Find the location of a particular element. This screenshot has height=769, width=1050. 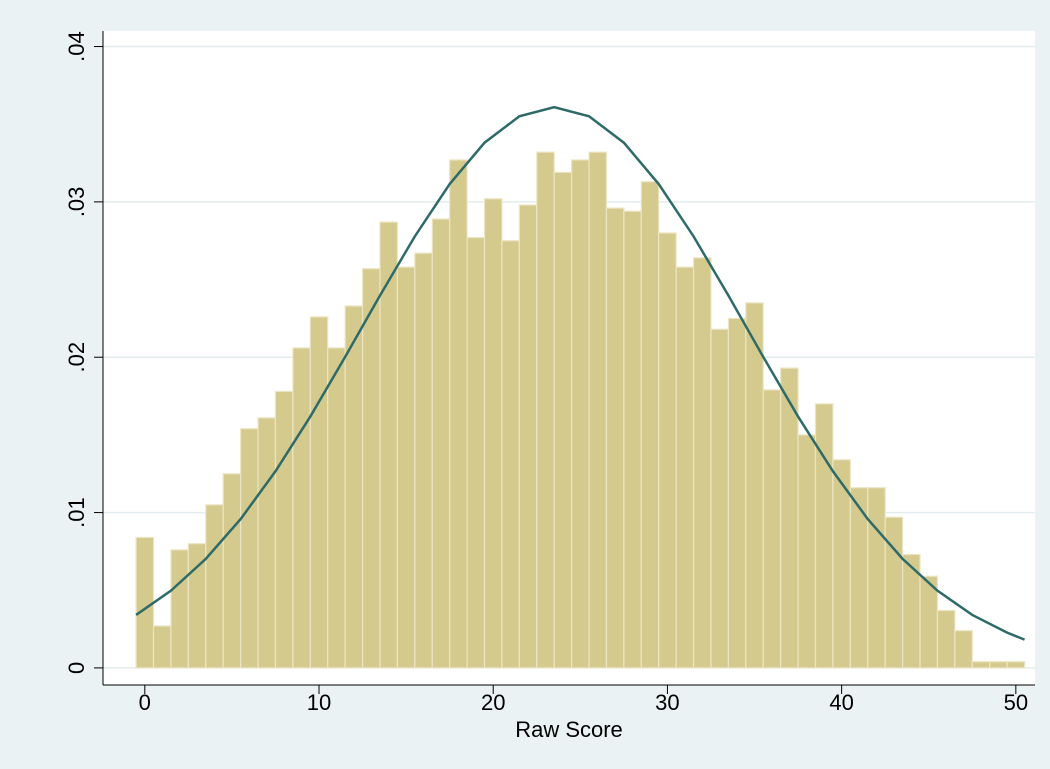

y-tick-label: .04 is located at coordinates (76, 46).